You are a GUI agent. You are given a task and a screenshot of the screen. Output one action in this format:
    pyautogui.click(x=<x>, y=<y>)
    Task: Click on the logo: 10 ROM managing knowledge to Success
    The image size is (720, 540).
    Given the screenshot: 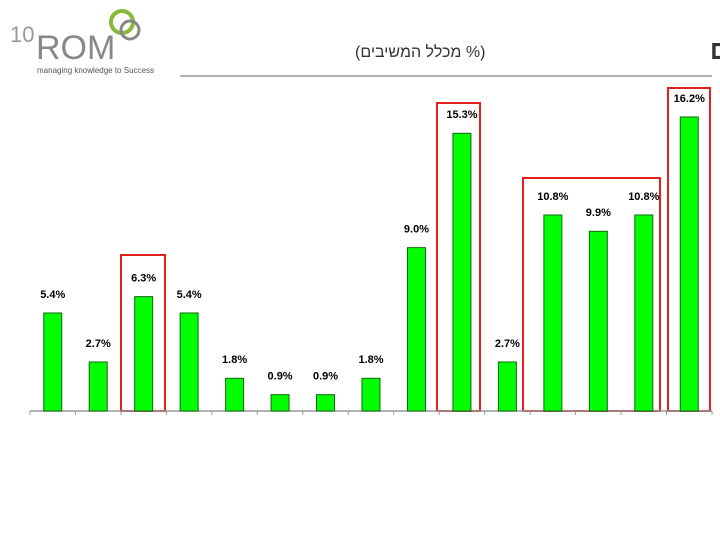 What is the action you would take?
    pyautogui.click(x=82, y=42)
    